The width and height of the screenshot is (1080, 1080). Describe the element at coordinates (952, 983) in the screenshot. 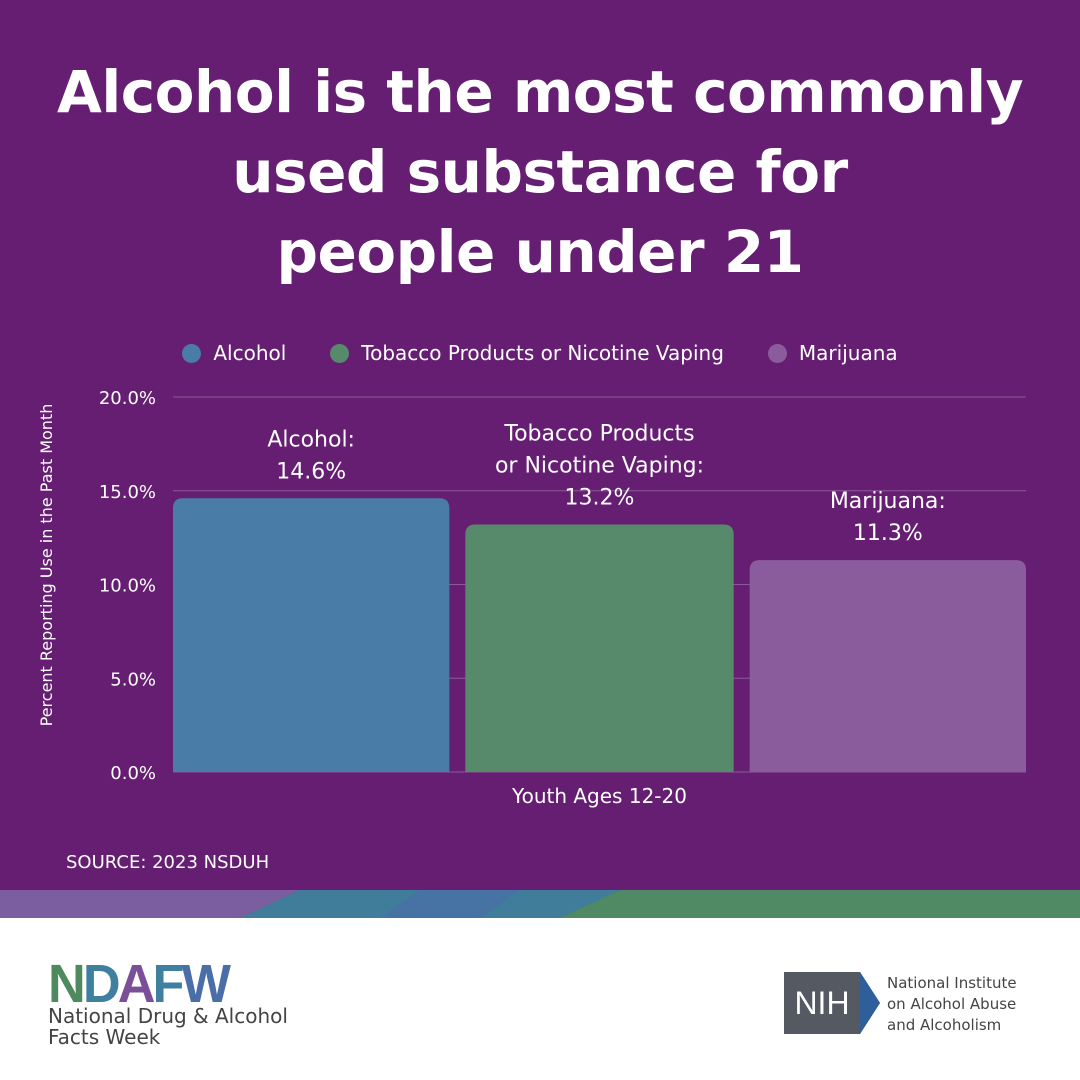

I see `nih-name-line-1: National Institute` at that location.